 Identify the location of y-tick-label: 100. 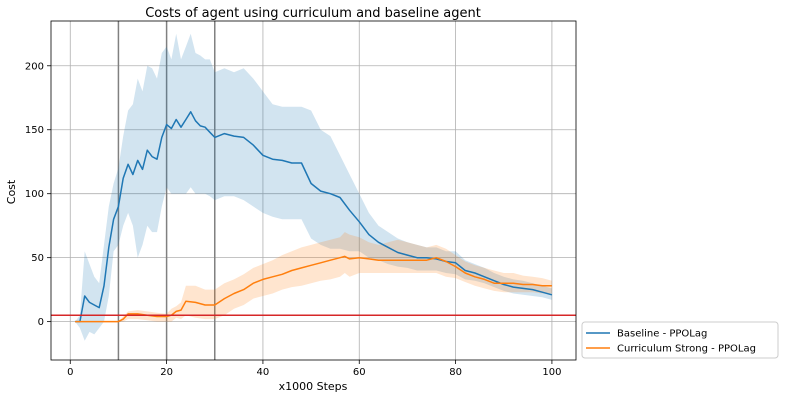
(34, 194).